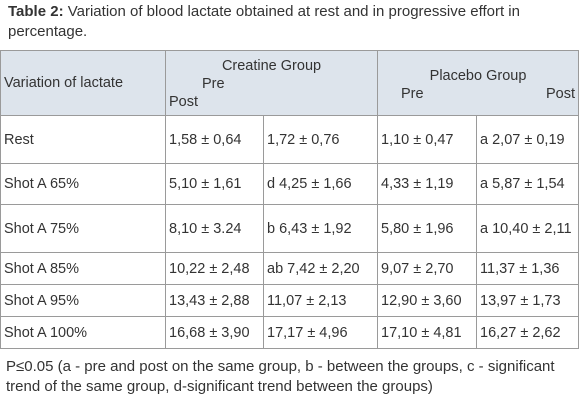 The width and height of the screenshot is (588, 407). What do you see at coordinates (478, 76) in the screenshot?
I see `group-name: Placebo Group` at bounding box center [478, 76].